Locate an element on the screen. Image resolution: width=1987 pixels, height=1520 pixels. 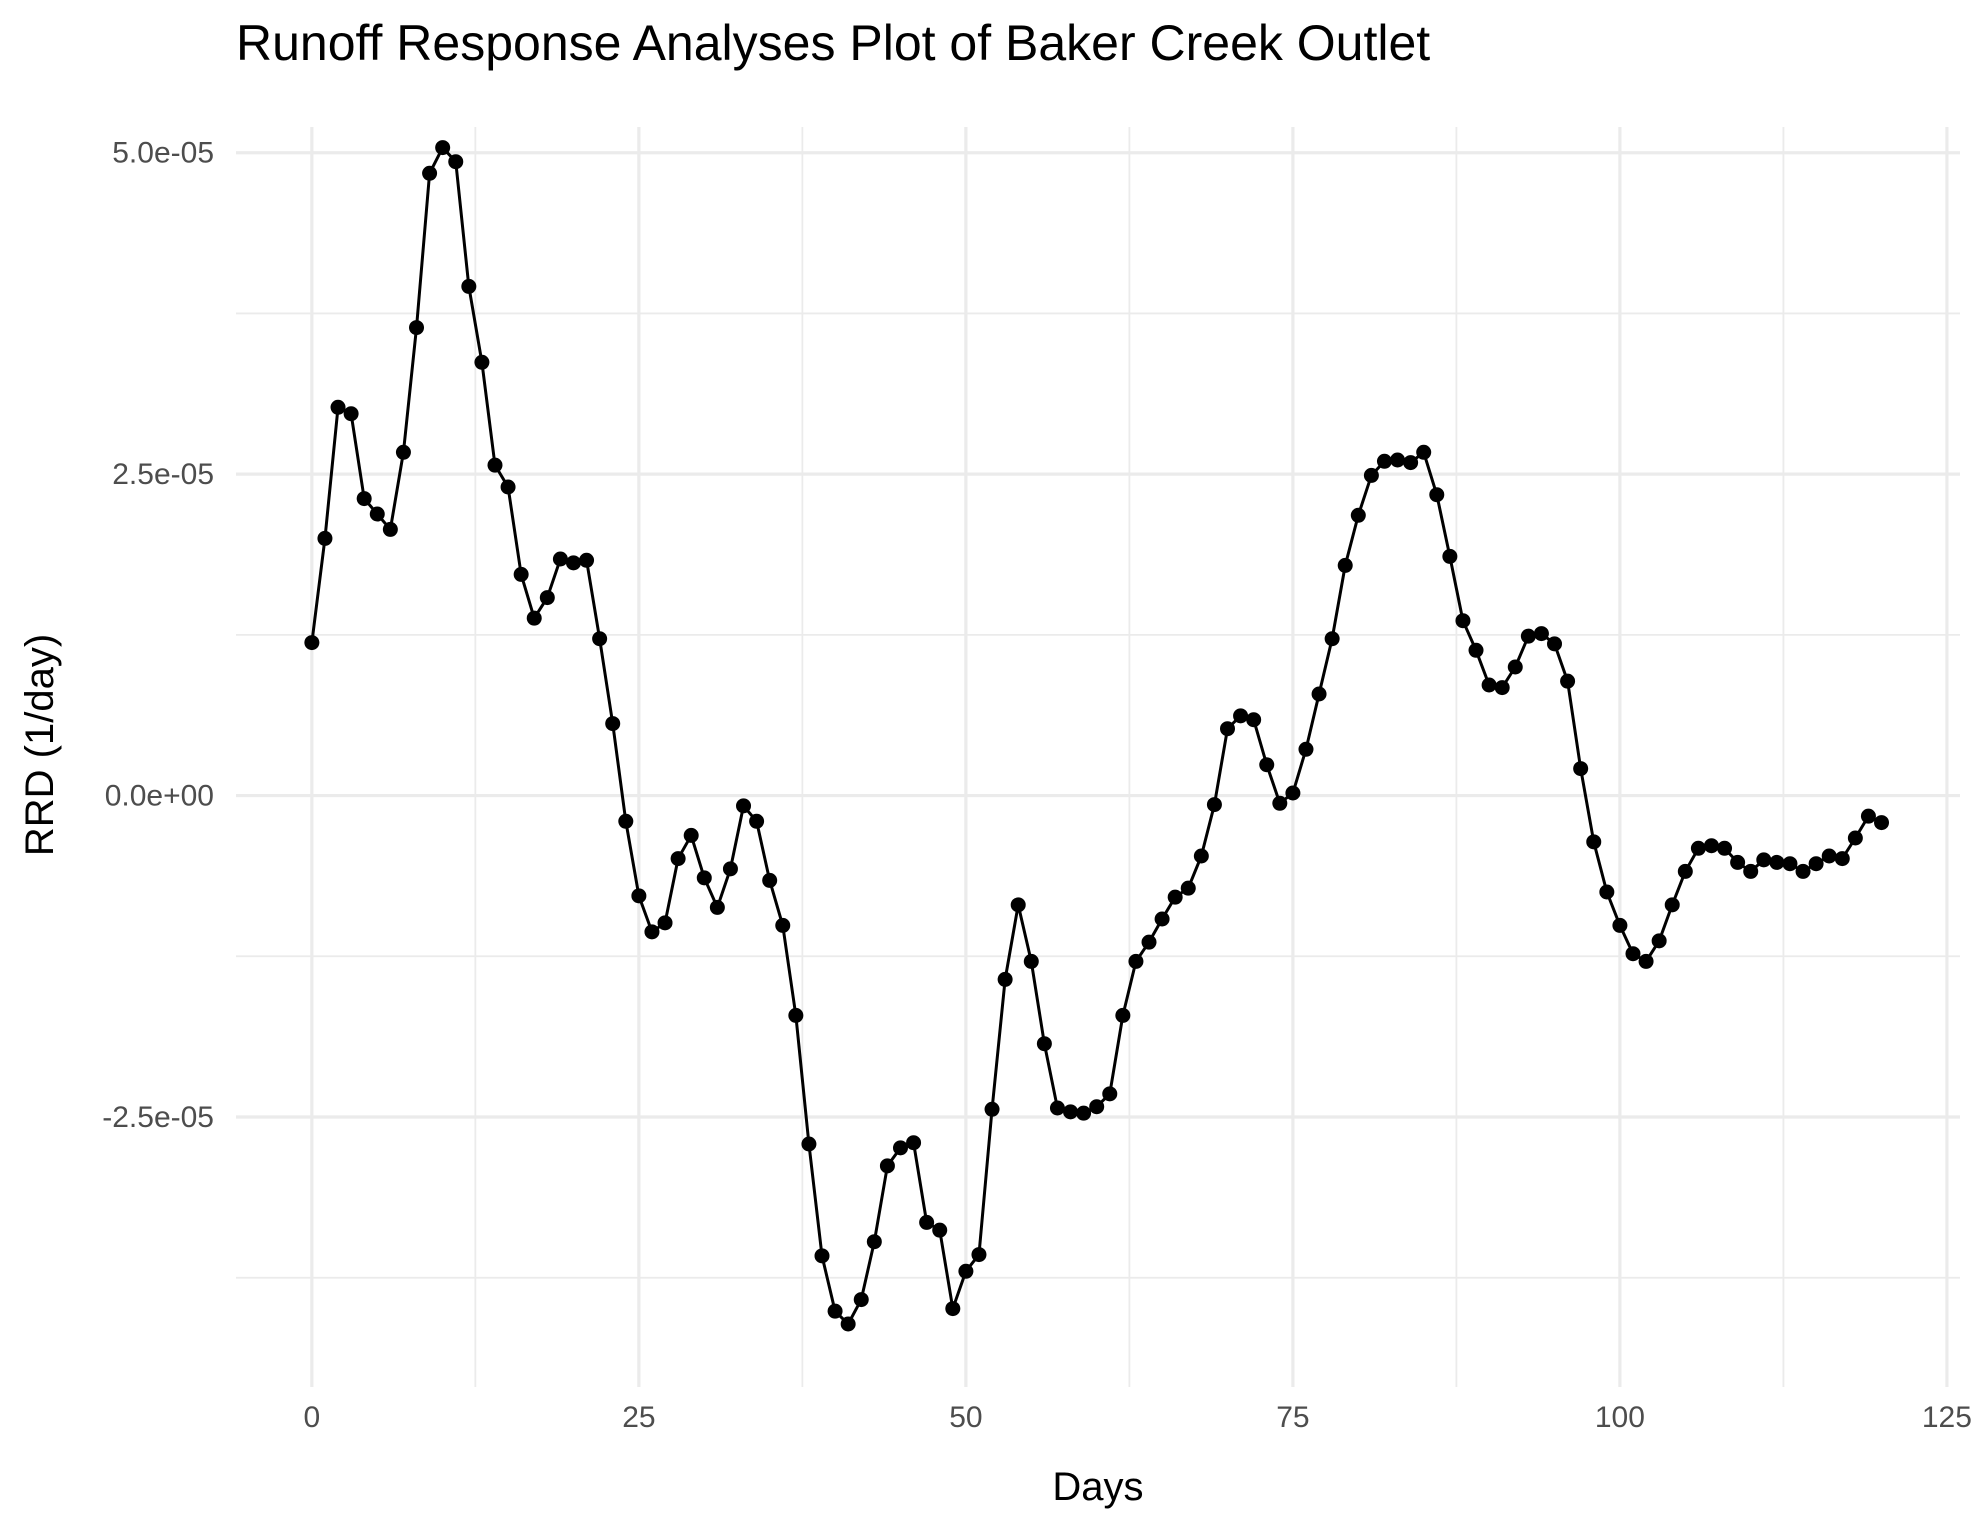
x-tick-label: 75 is located at coordinates (1292, 1417).